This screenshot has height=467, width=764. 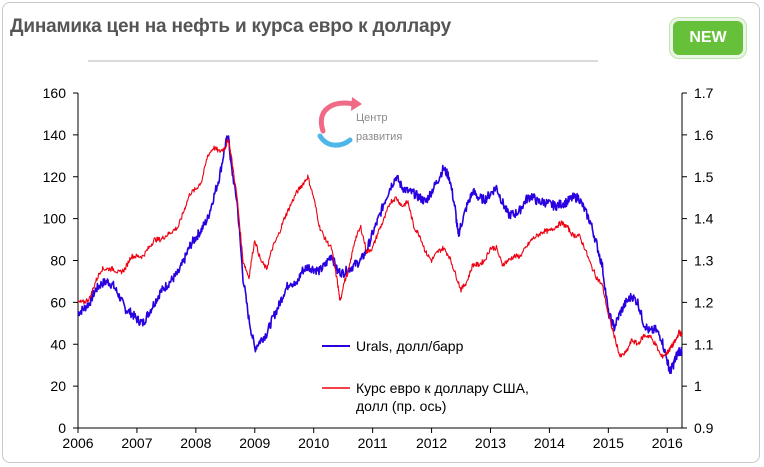 I want to click on new-badge: NEW, so click(x=708, y=38).